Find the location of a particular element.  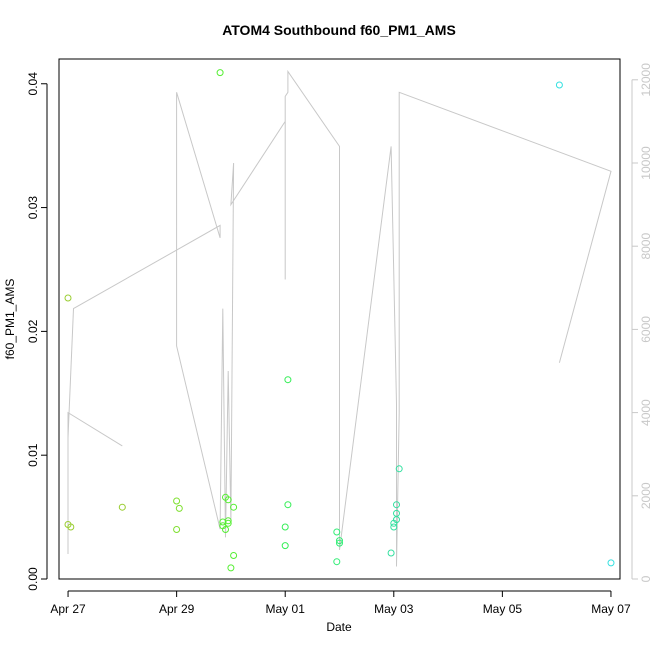

y-tick-label: 0.00 is located at coordinates (33, 579).